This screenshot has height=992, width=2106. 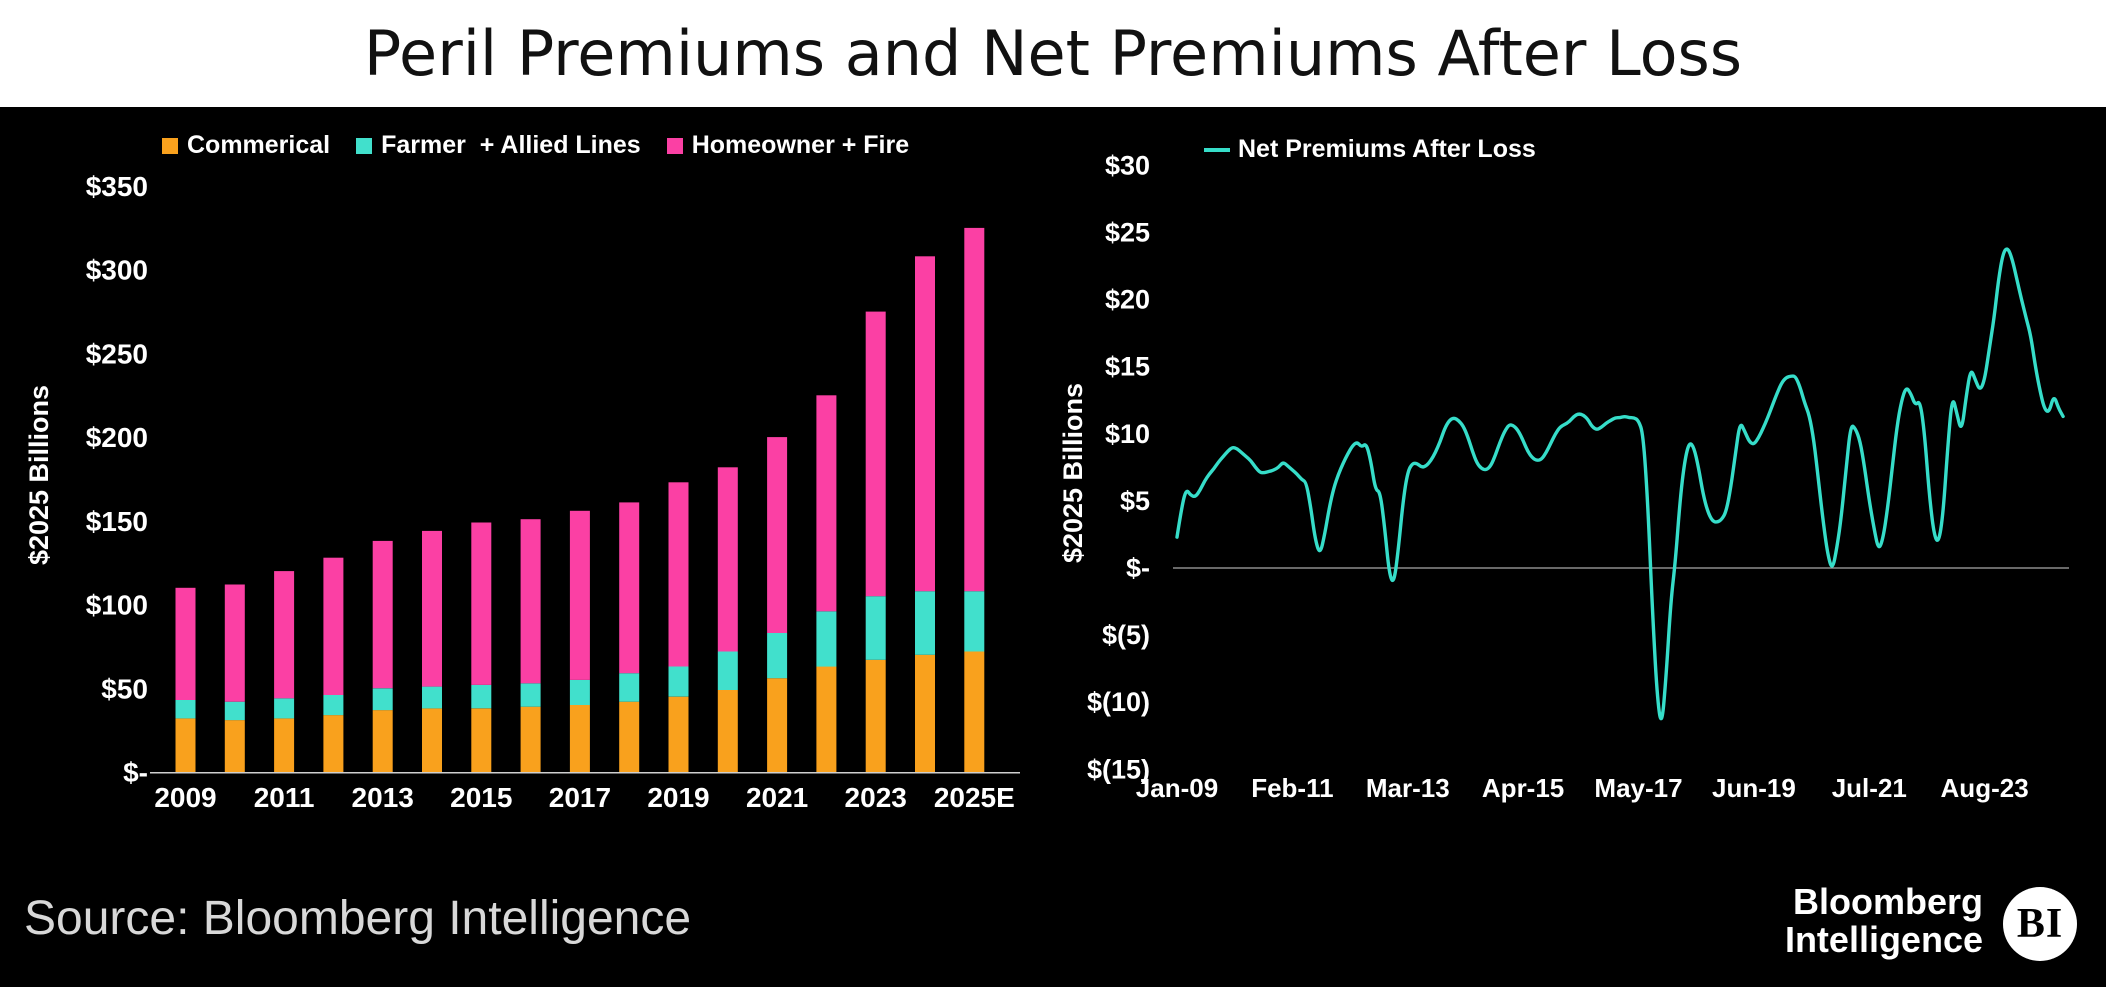 What do you see at coordinates (1127, 434) in the screenshot?
I see `svg-text: $10` at bounding box center [1127, 434].